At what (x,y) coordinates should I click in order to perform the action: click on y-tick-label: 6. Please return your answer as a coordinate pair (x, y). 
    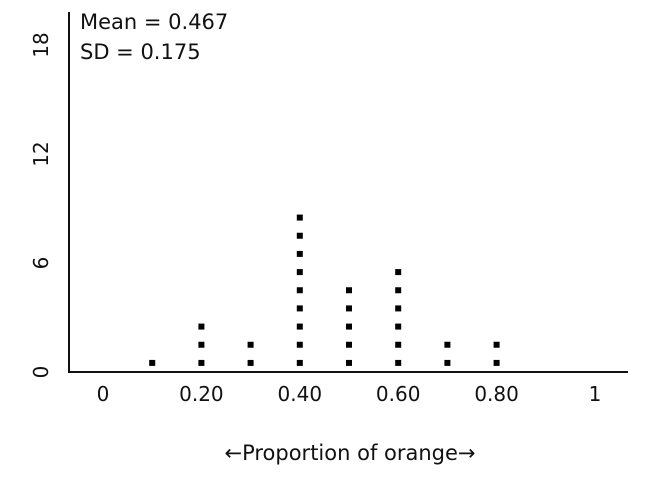
    Looking at the image, I should click on (41, 263).